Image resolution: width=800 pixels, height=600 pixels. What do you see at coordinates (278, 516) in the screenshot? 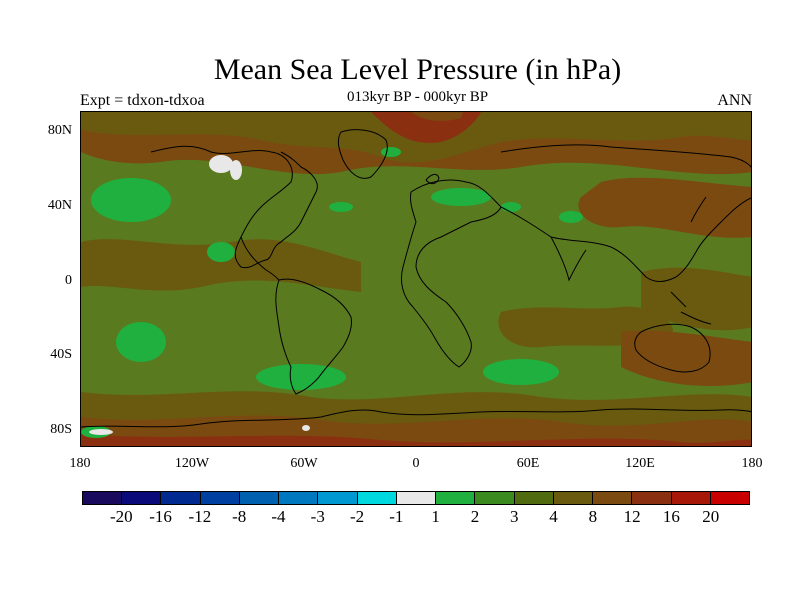
I see `colorbar-label: -4` at bounding box center [278, 516].